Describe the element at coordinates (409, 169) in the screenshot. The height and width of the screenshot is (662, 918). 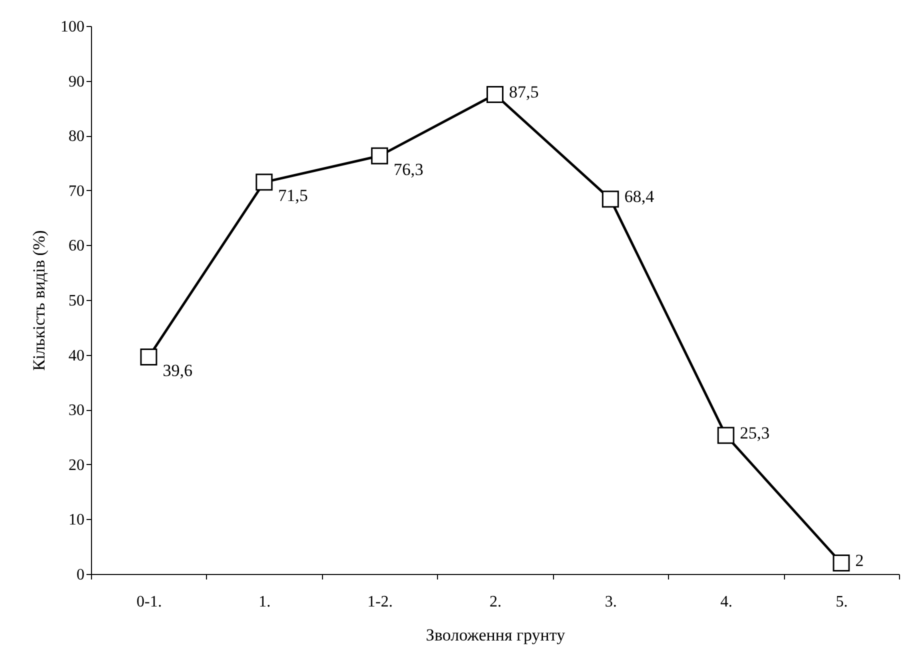
I see `data-label: 76,3` at that location.